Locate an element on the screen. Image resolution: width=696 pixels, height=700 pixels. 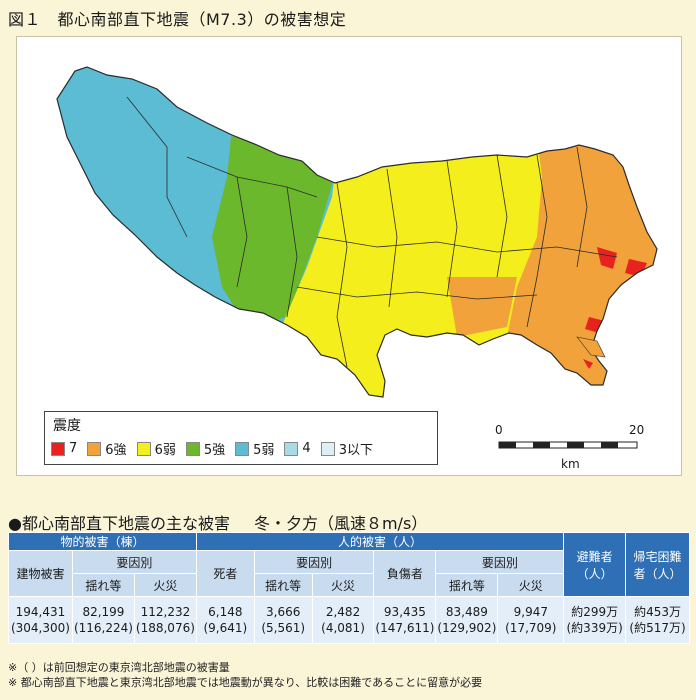
death-shaking-header: 揺れ等 is located at coordinates (283, 585).